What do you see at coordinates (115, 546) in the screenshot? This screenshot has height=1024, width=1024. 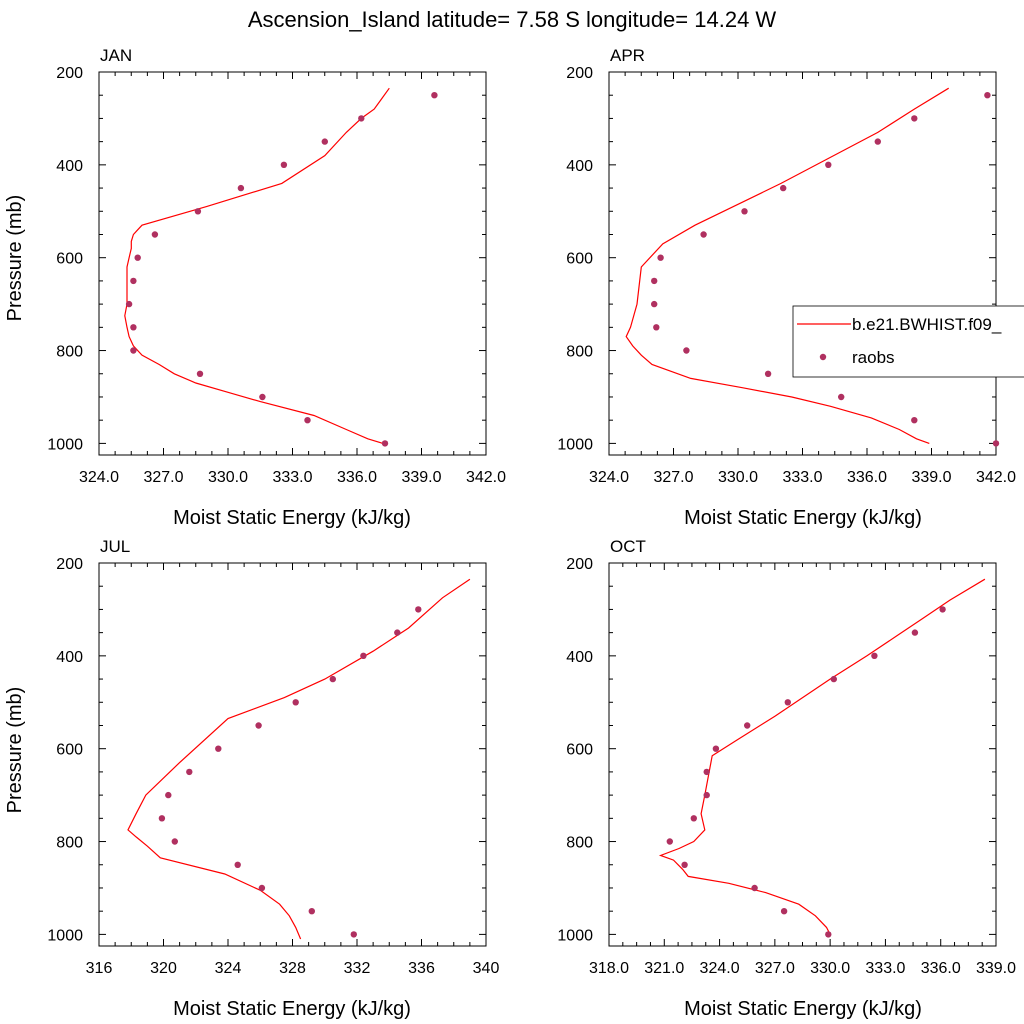 I see `panel-label: JUL` at bounding box center [115, 546].